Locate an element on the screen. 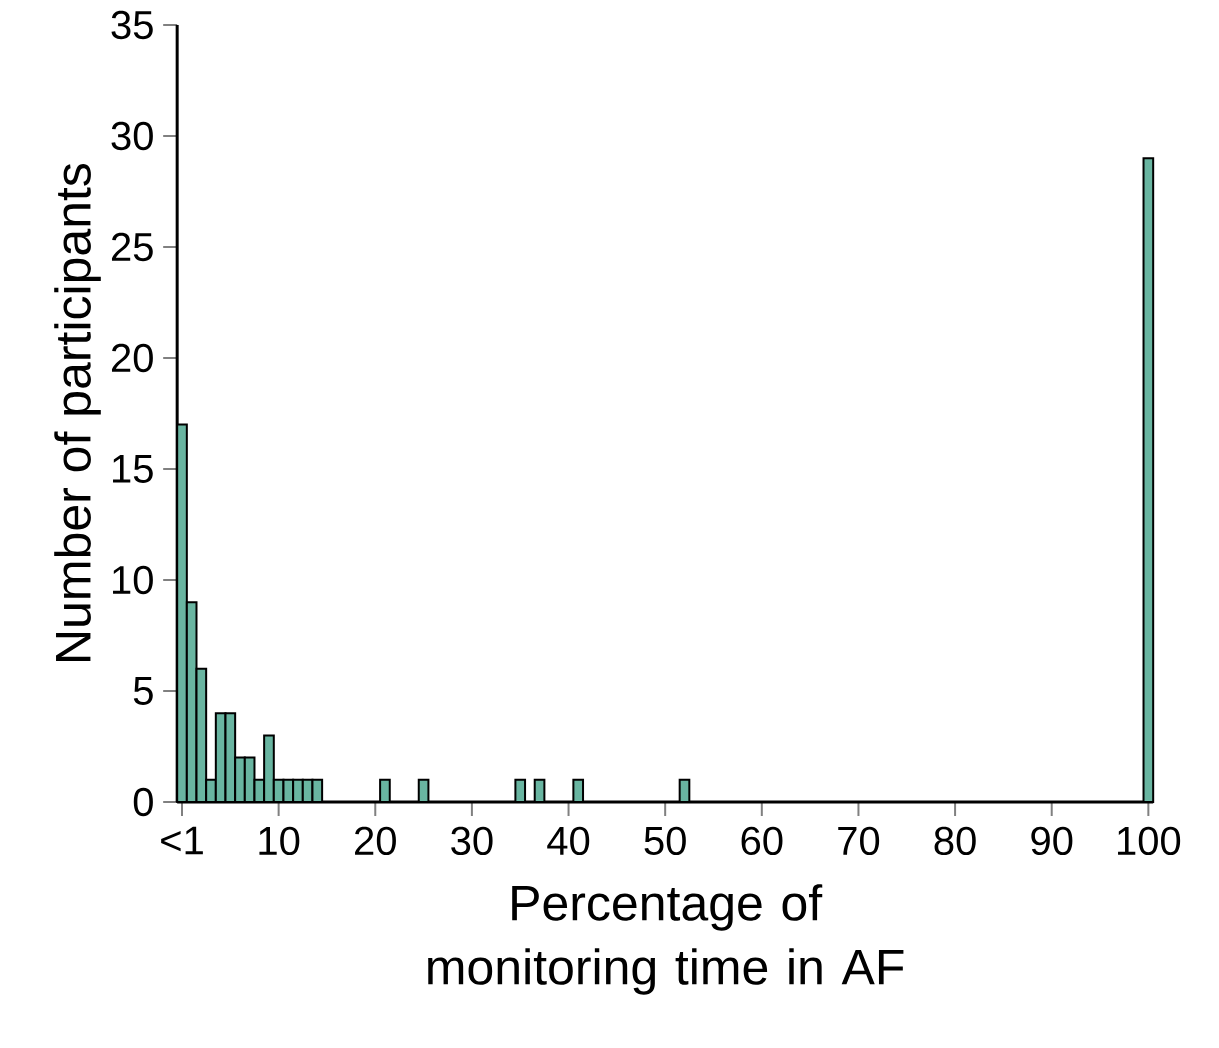 The height and width of the screenshot is (1048, 1219). x-tick-label: 20 is located at coordinates (375, 841).